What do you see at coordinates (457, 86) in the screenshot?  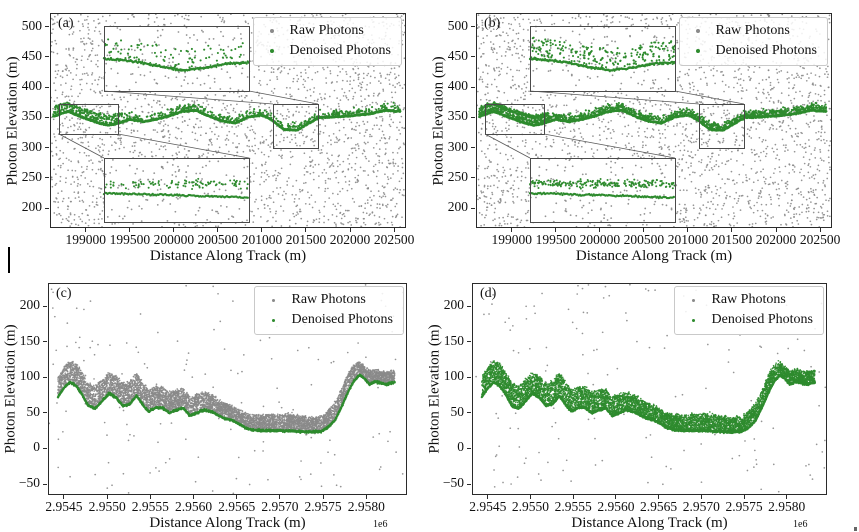 I see `y-tick-label: 400` at bounding box center [457, 86].